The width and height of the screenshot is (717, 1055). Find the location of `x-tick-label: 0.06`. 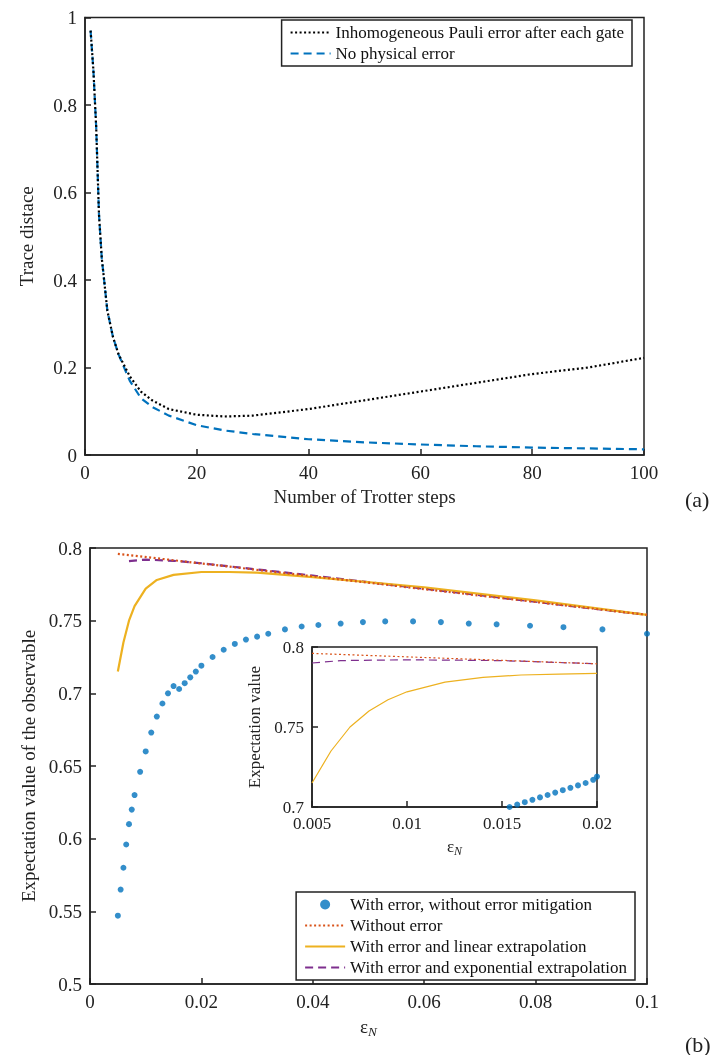

x-tick-label: 0.06 is located at coordinates (424, 1001).